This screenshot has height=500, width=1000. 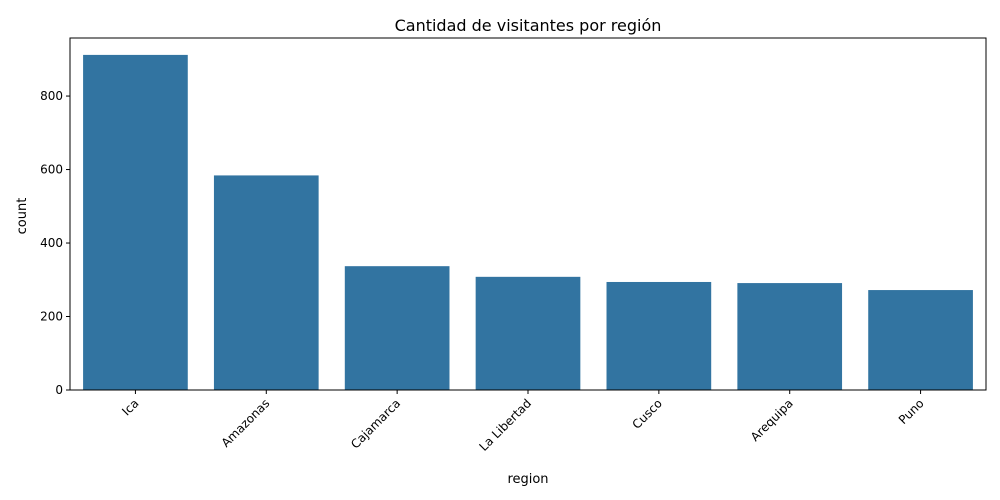 What do you see at coordinates (790, 336) in the screenshot?
I see `bar-arequipa` at bounding box center [790, 336].